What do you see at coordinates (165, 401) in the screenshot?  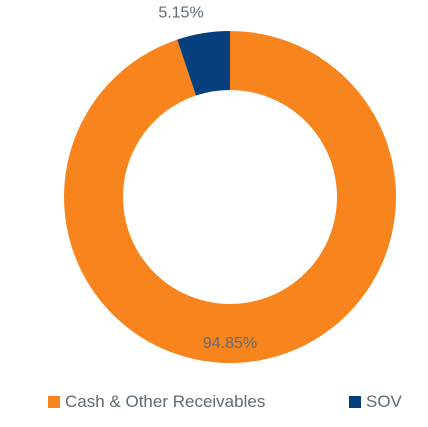 I see `legend-label-cash-other-receivables: Cash & Other Receivables` at bounding box center [165, 401].